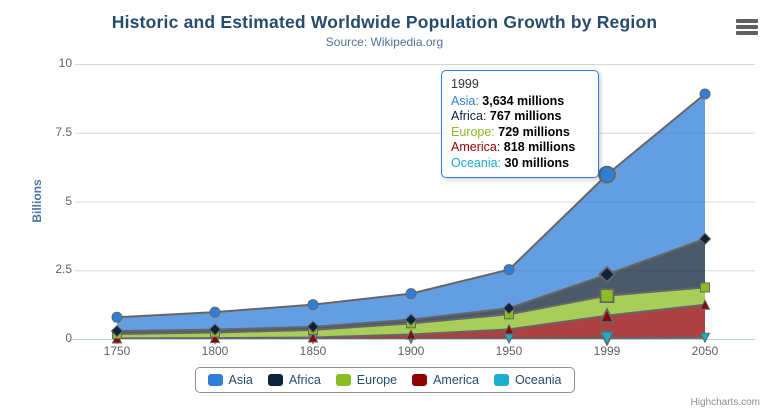 The height and width of the screenshot is (416, 769). What do you see at coordinates (509, 351) in the screenshot?
I see `x-axis-label-1950: 1950` at bounding box center [509, 351].